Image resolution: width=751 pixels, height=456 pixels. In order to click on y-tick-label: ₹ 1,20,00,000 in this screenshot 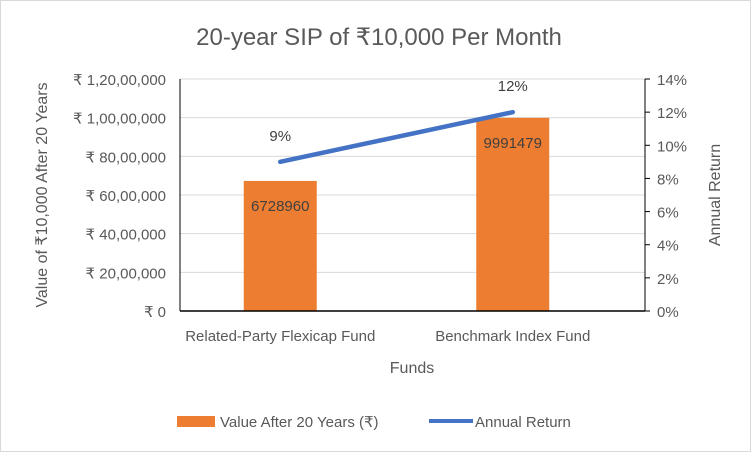, I will do `click(119, 80)`.